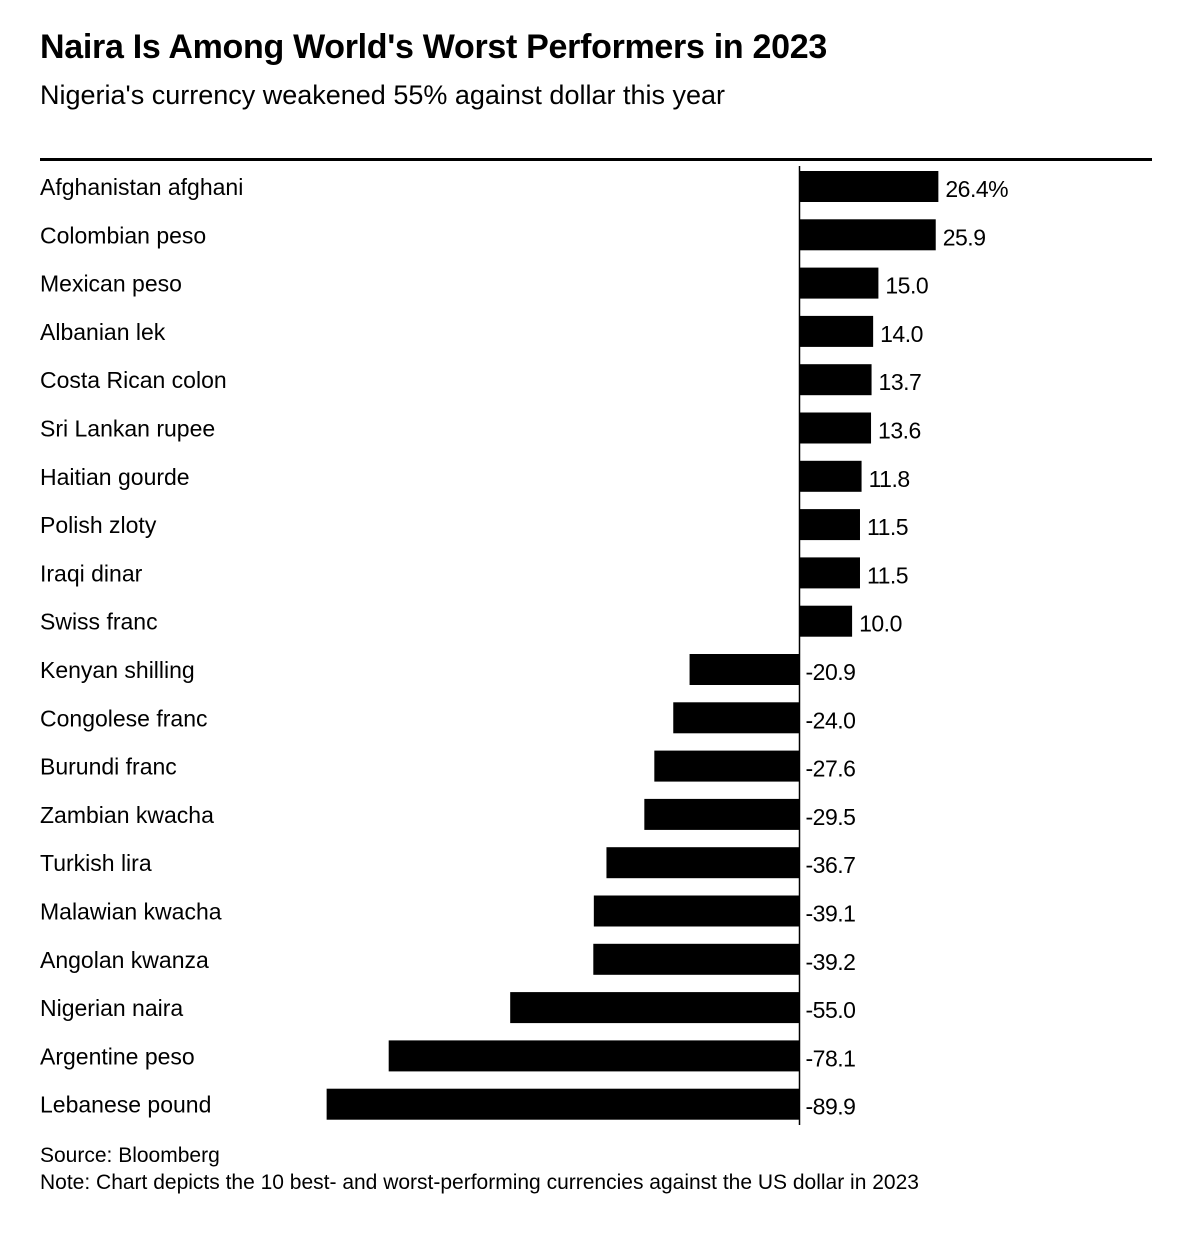 This screenshot has width=1186, height=1234. Describe the element at coordinates (831, 865) in the screenshot. I see `value-label: -36.7` at that location.